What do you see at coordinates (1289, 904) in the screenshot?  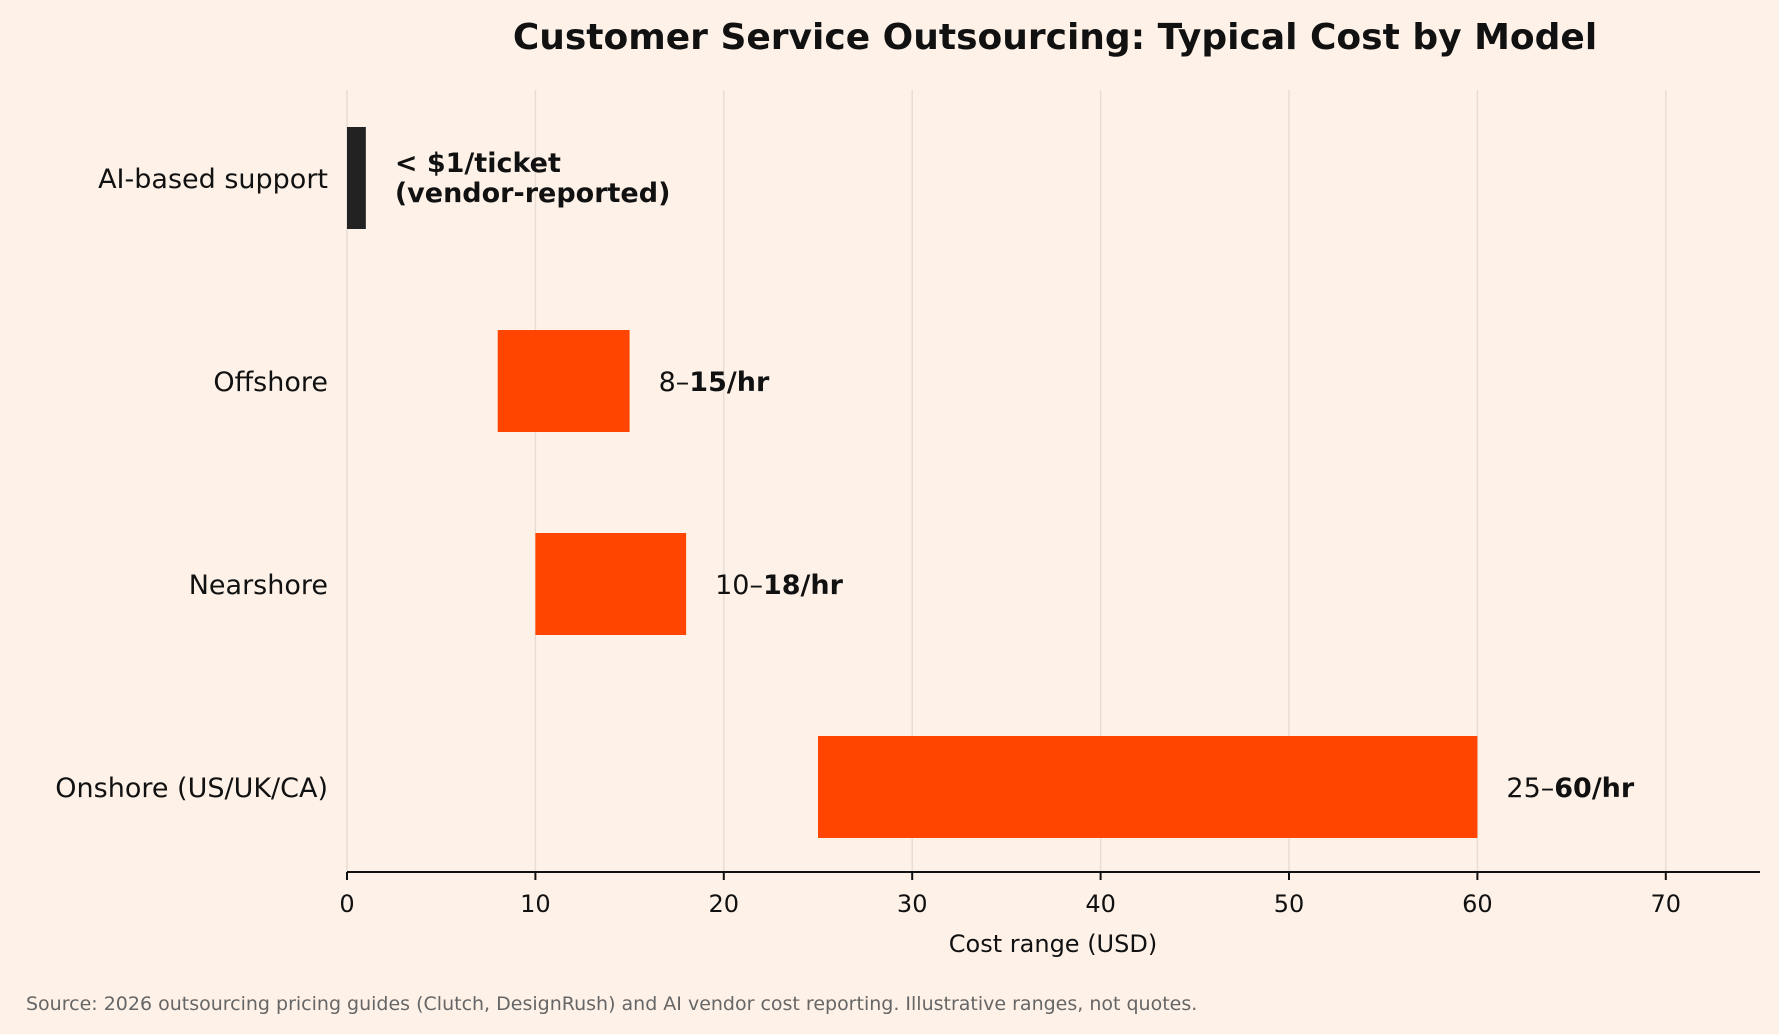 I see `x-tick-label: 50` at bounding box center [1289, 904].